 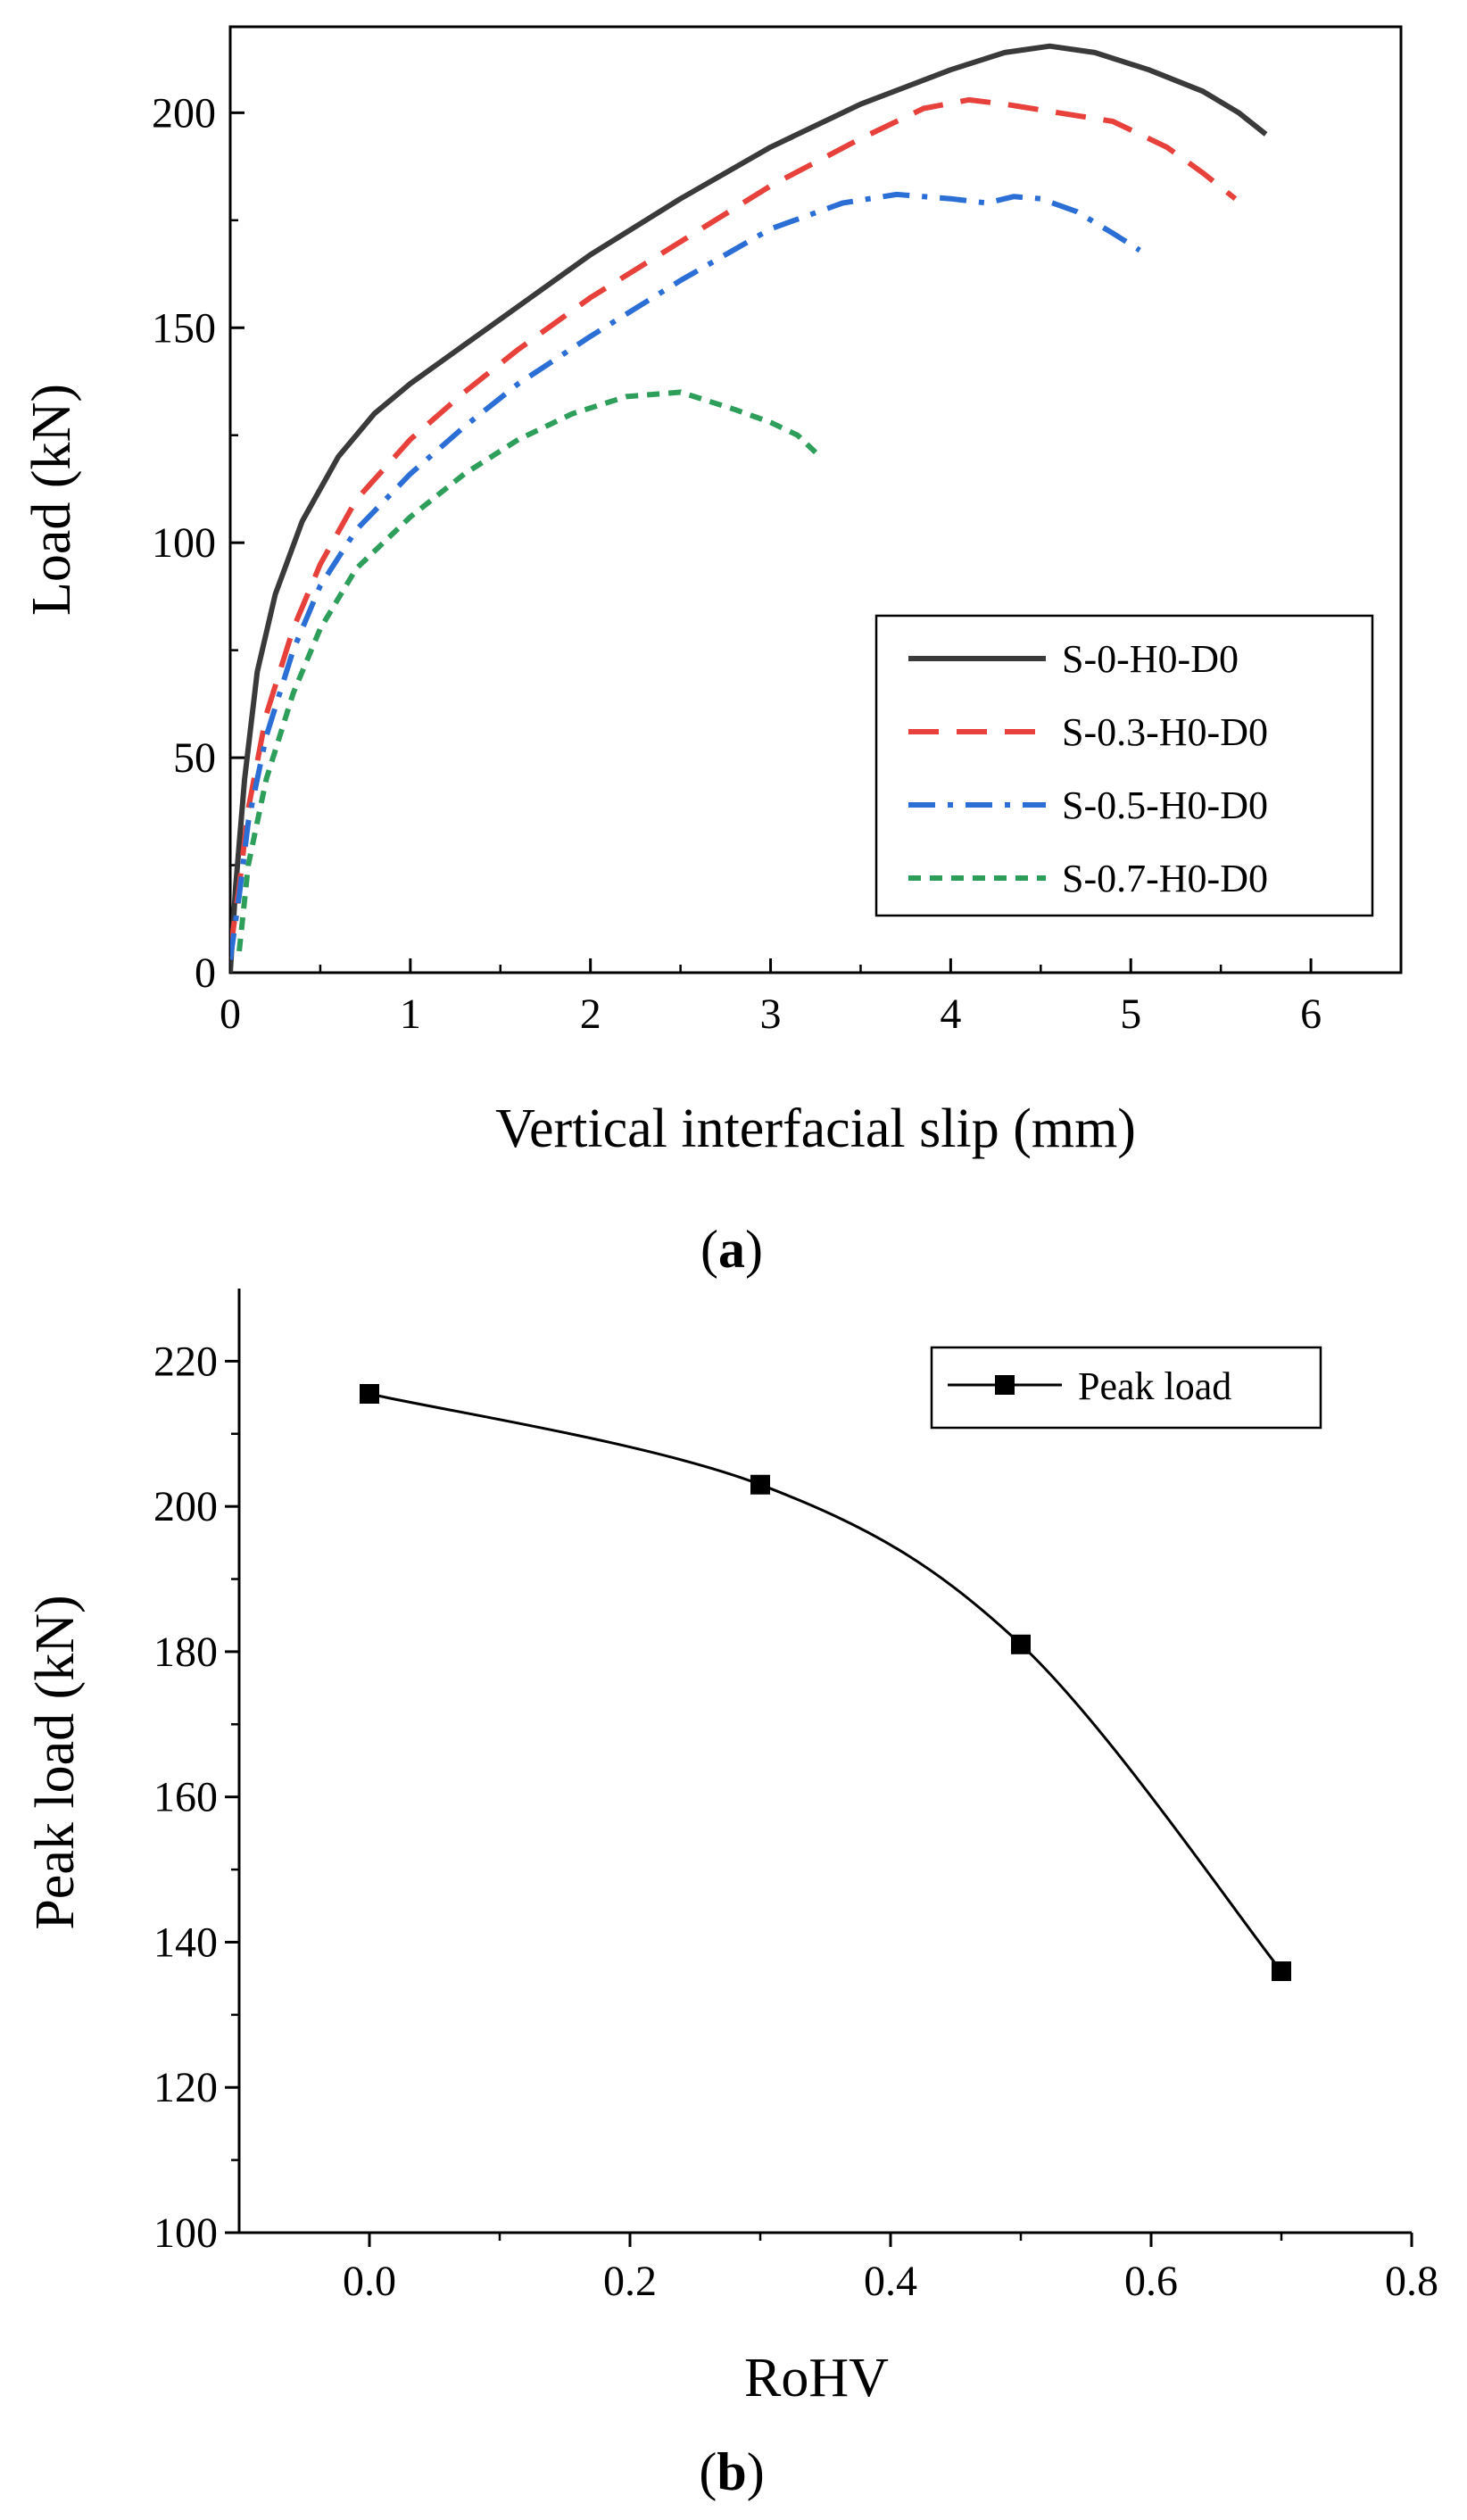 What do you see at coordinates (194, 758) in the screenshot?
I see `chart-a-y-tick-label: 50` at bounding box center [194, 758].